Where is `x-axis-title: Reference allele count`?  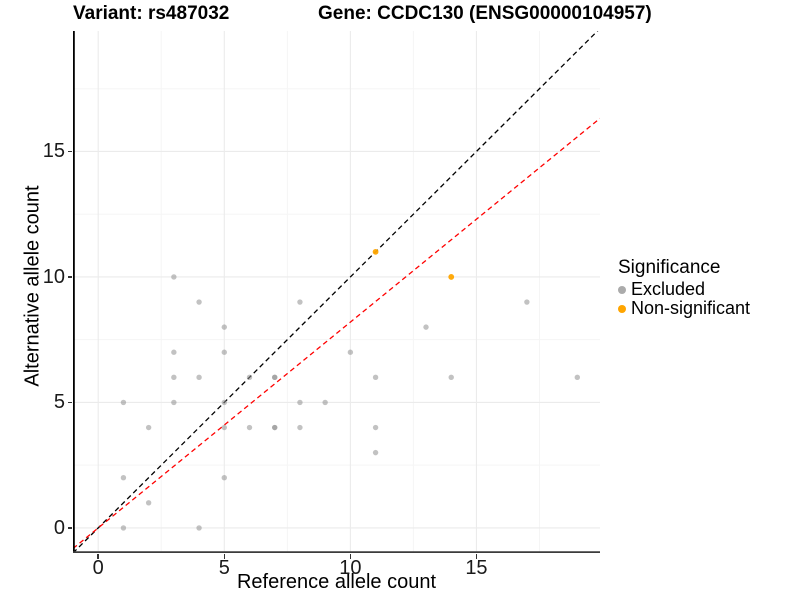 x-axis-title: Reference allele count is located at coordinates (336, 582).